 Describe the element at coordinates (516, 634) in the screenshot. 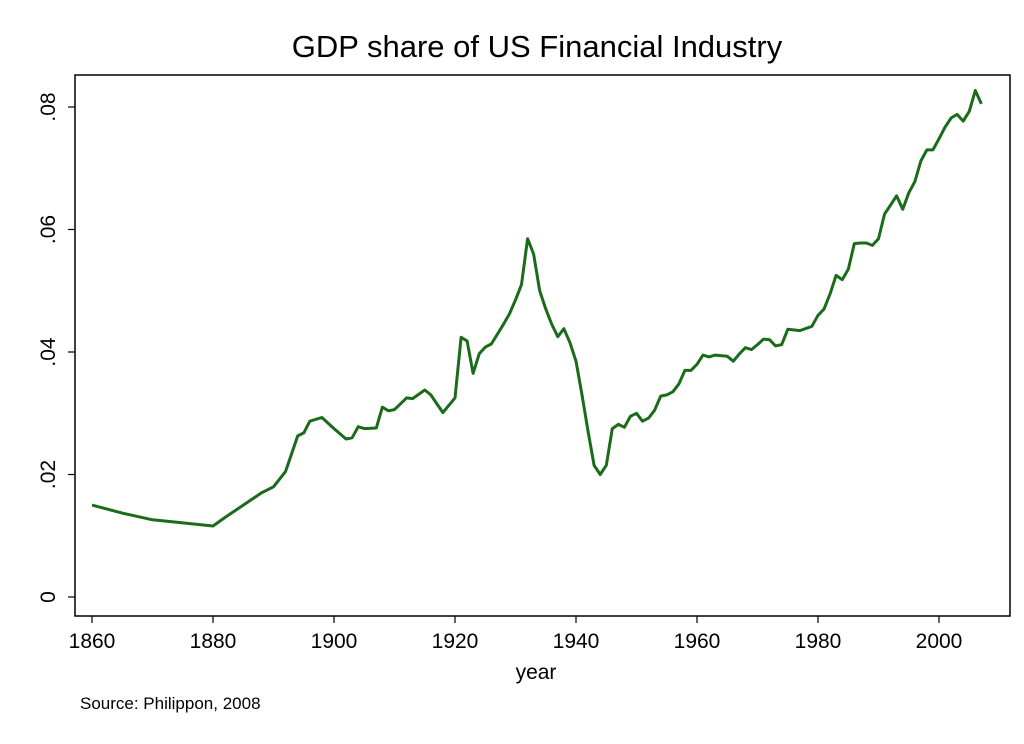

I see `x-axis: 1860 1880 1900 1920 1940 1960 1980 2000` at that location.